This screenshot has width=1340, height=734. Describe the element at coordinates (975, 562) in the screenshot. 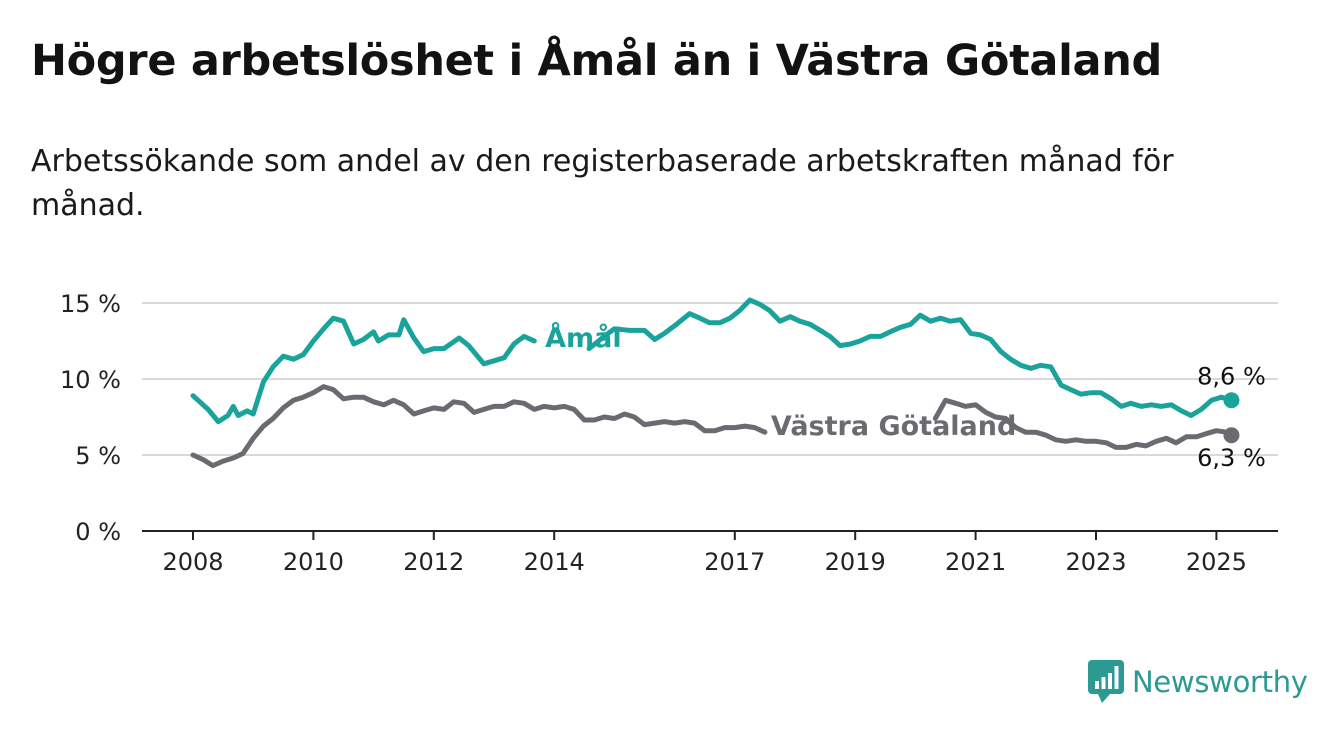

I see `x-tick-label: 2021` at that location.